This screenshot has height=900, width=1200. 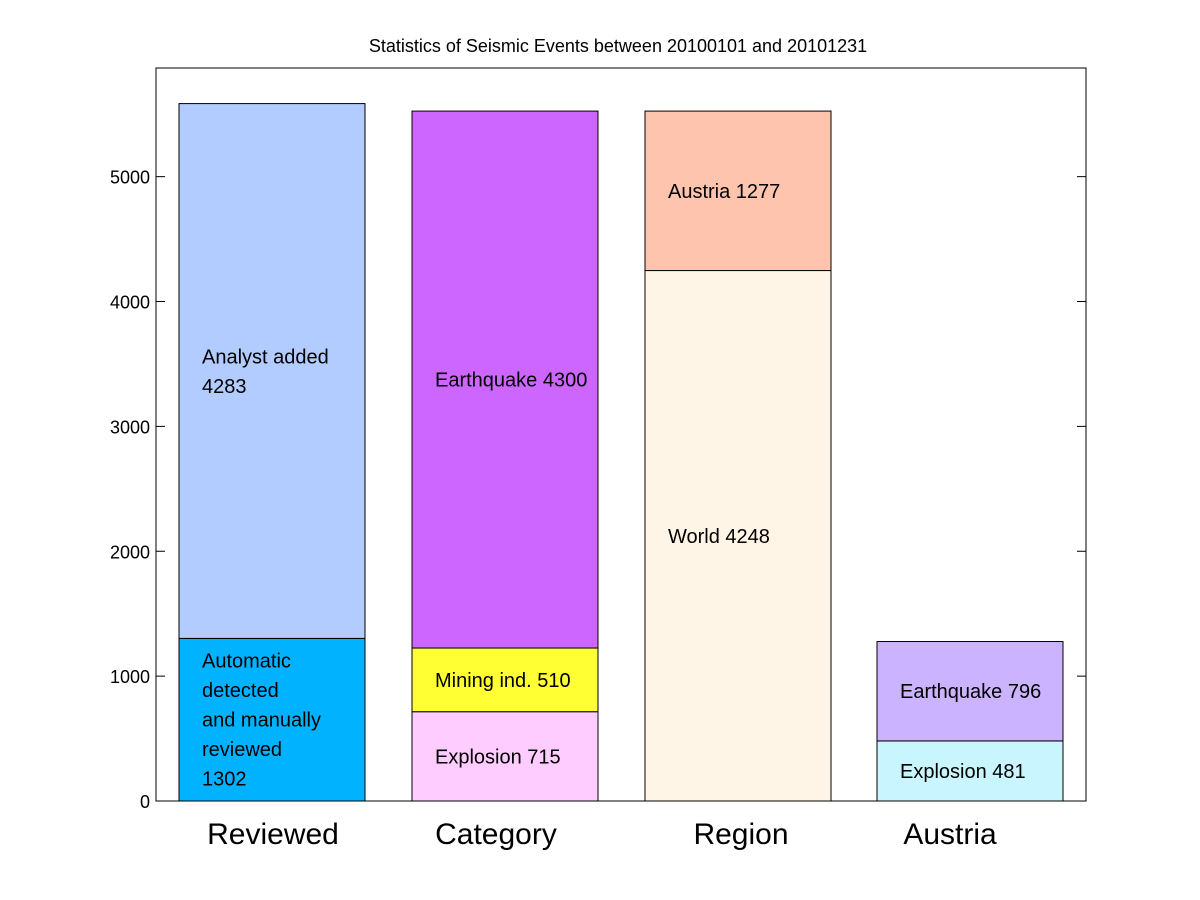 I want to click on segment-label-4-2-line-1: Earthquake 796, so click(x=970, y=692).